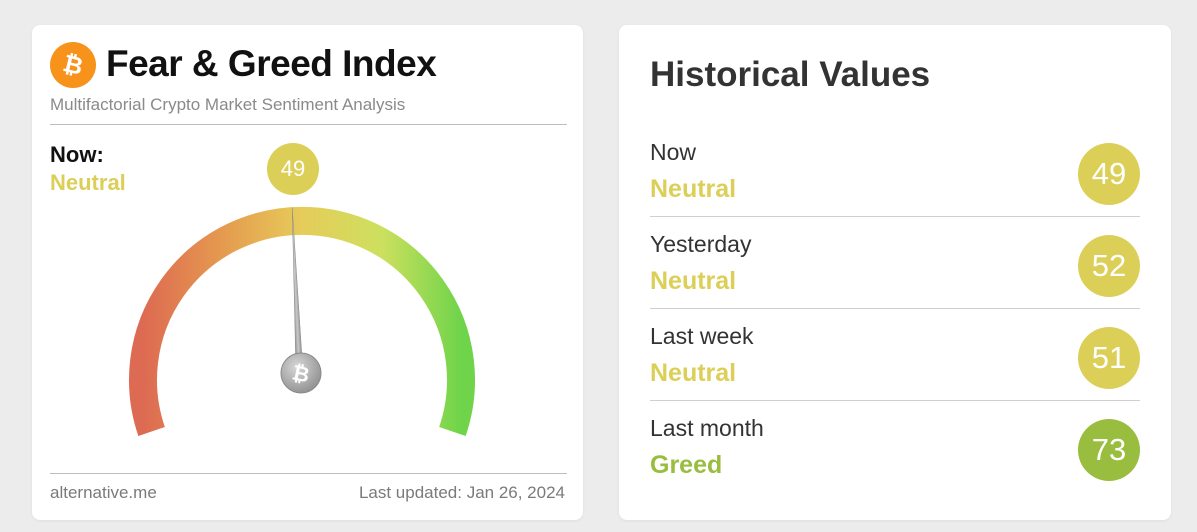 This screenshot has width=1197, height=532. What do you see at coordinates (790, 74) in the screenshot?
I see `historical-title: Historical Values` at bounding box center [790, 74].